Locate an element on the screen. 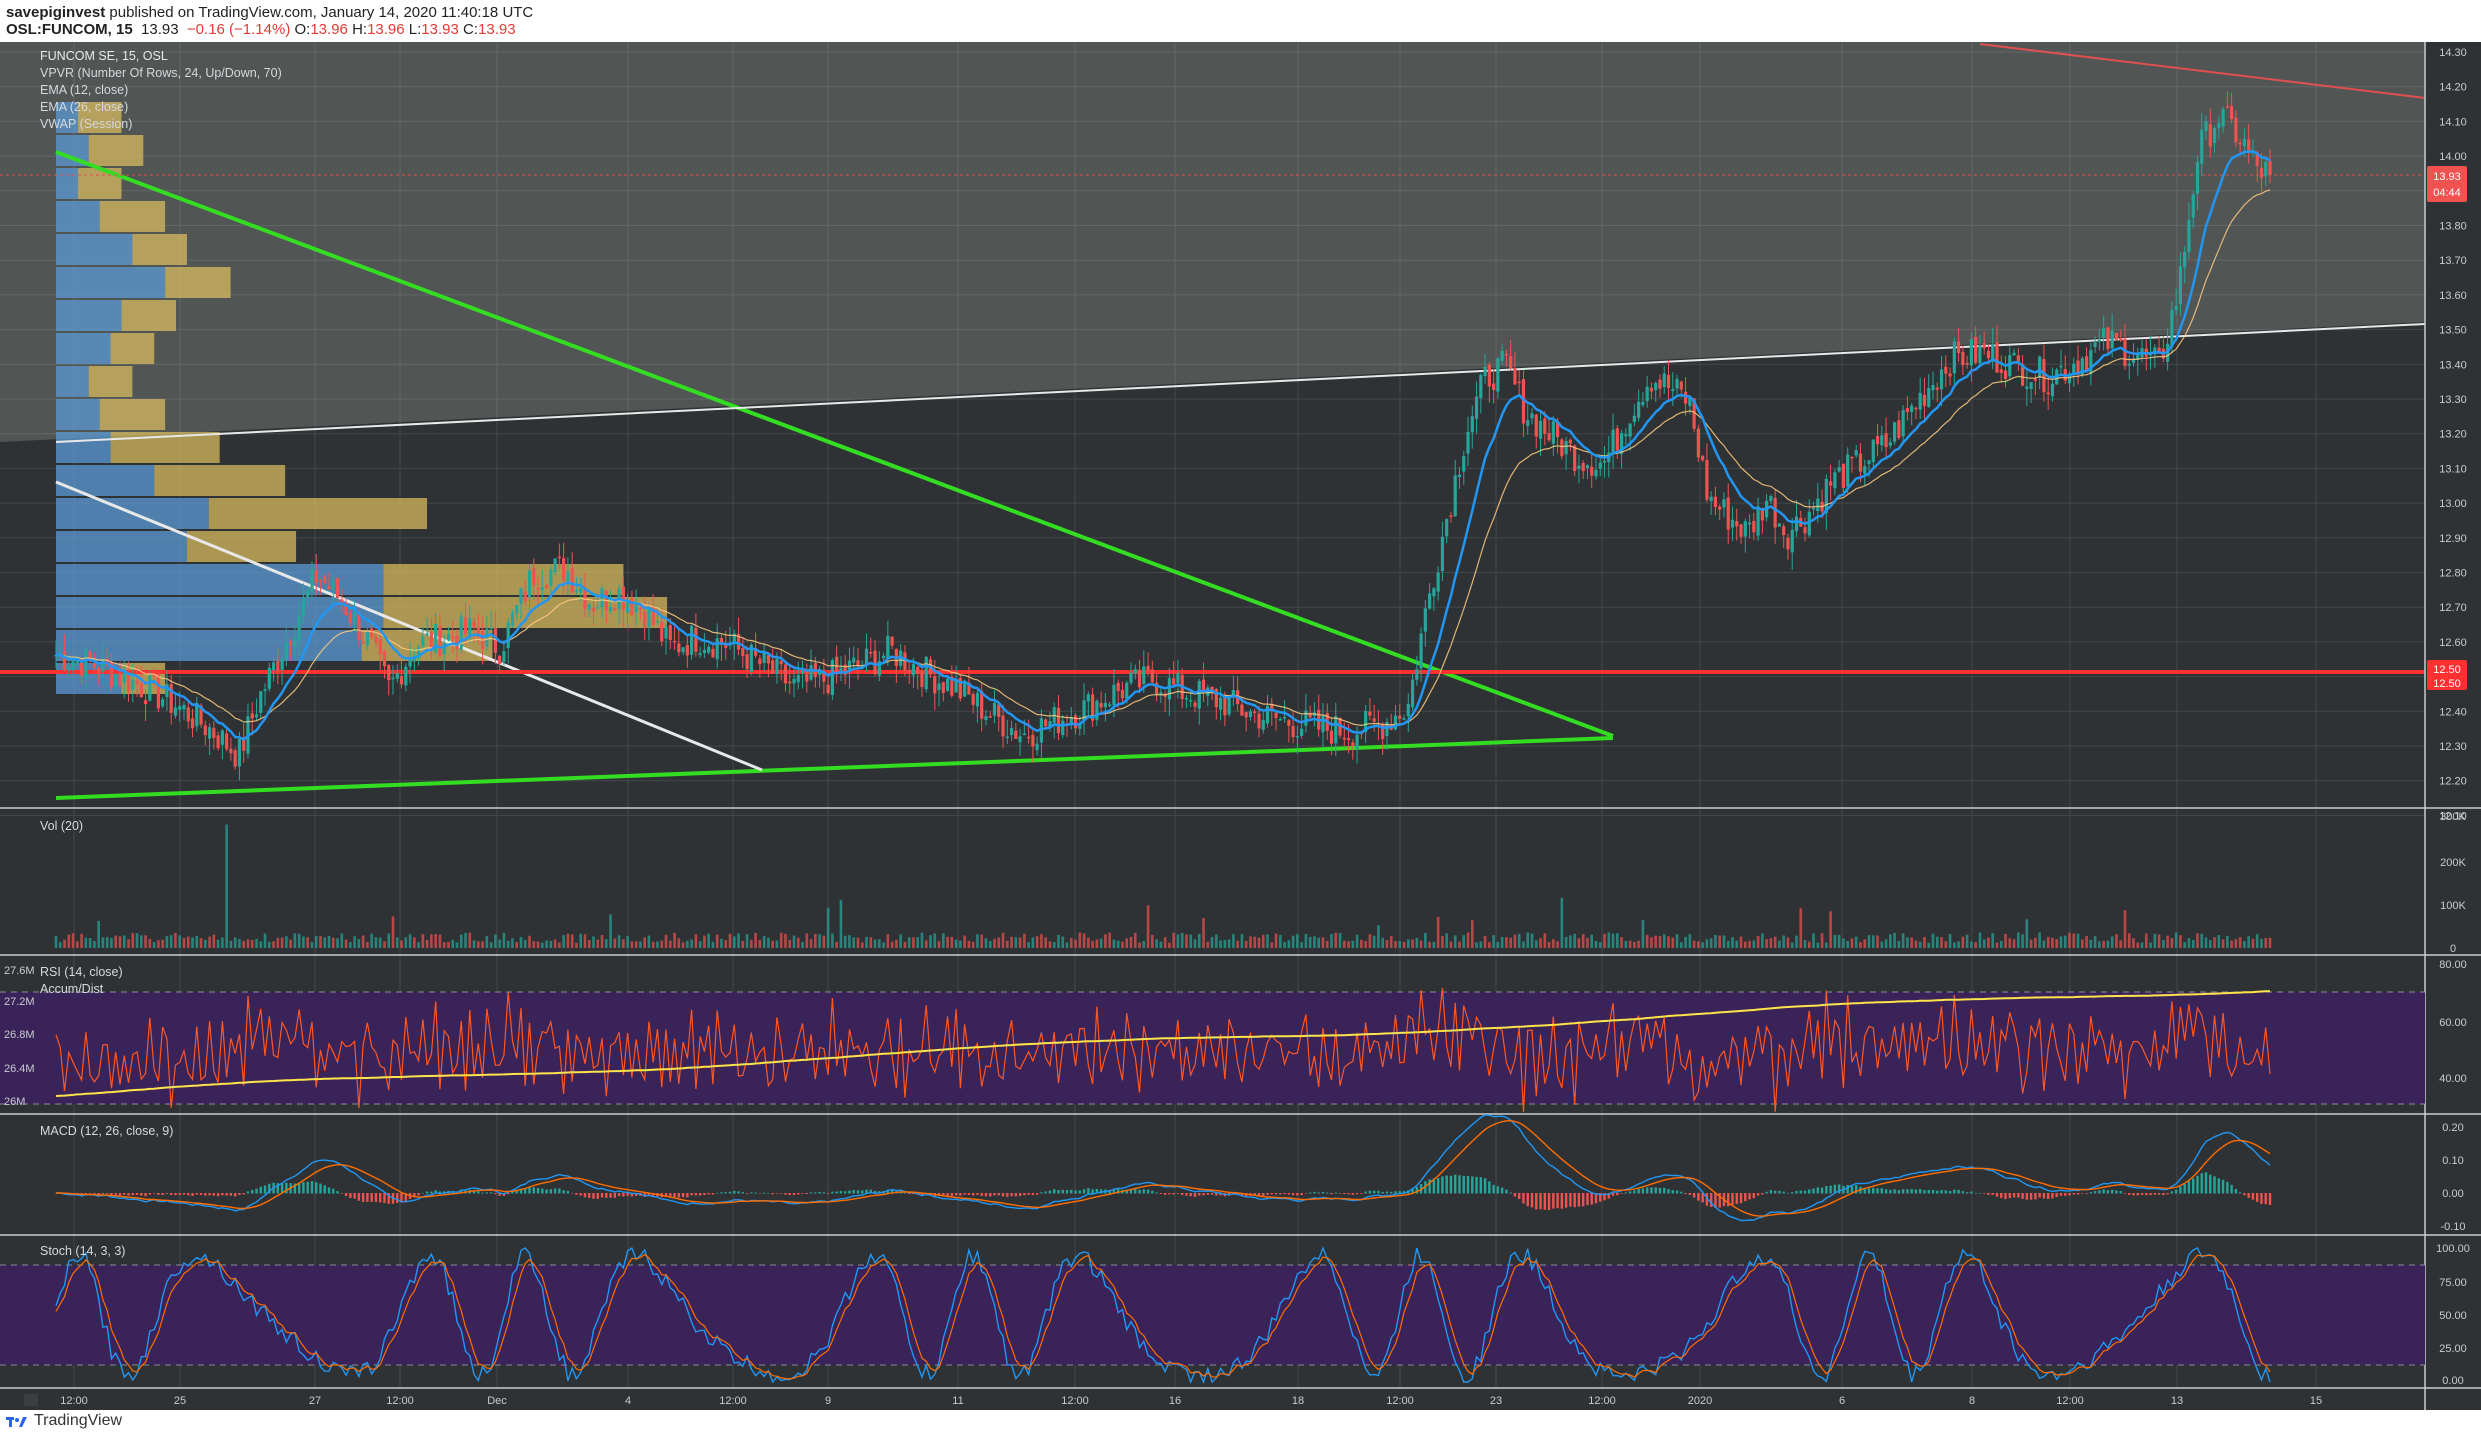 Image resolution: width=2481 pixels, height=1438 pixels. accum-dist-line is located at coordinates (1163, 1043).